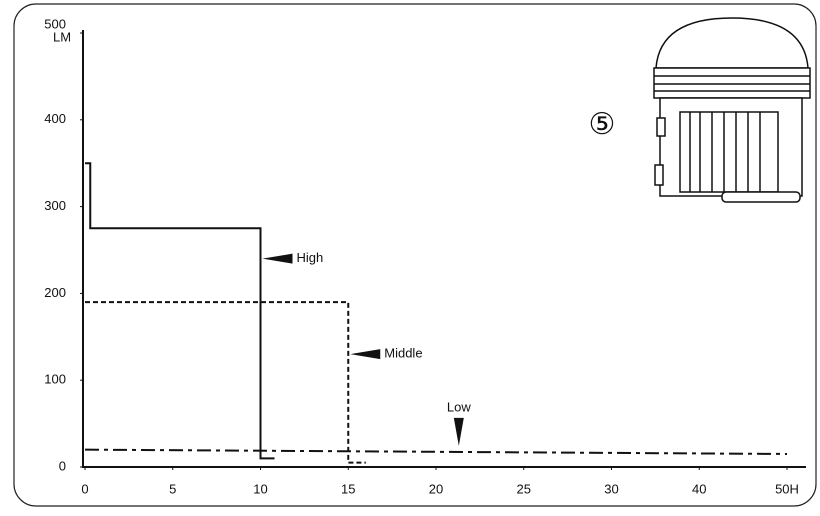  I want to click on x-tick-label: 50H, so click(787, 488).